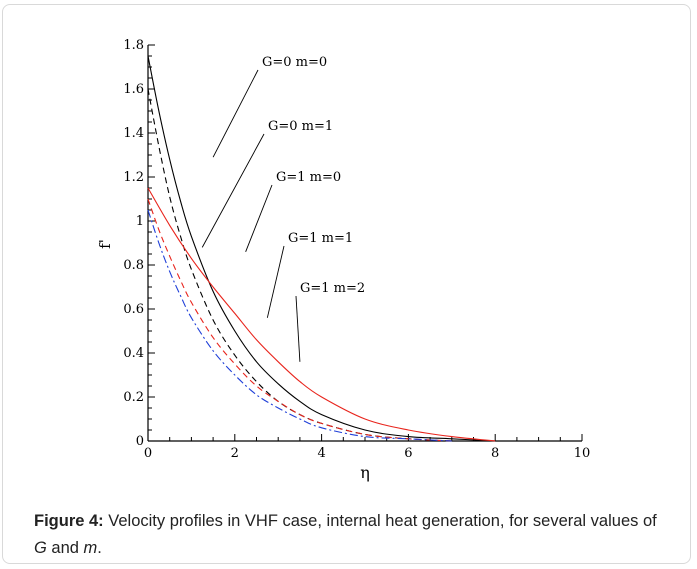 The width and height of the screenshot is (697, 569). I want to click on y-tick-label: 1.2, so click(133, 177).